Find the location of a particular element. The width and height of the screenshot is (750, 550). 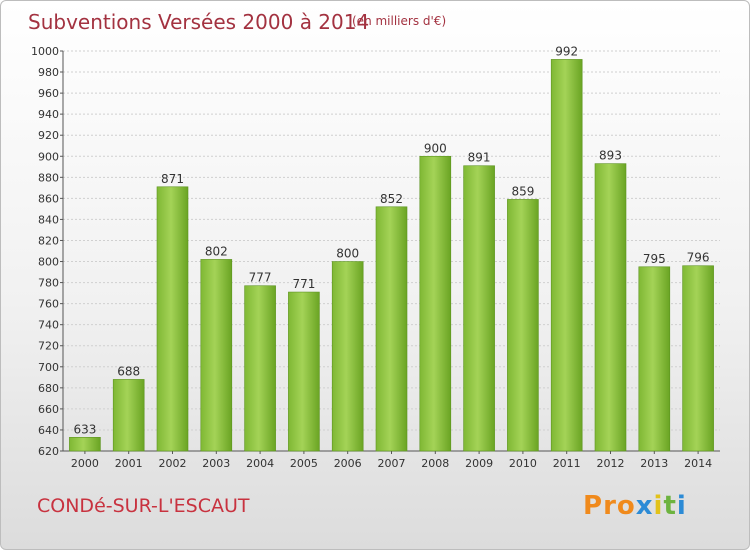

y-tick-label: 880 is located at coordinates (48, 177).